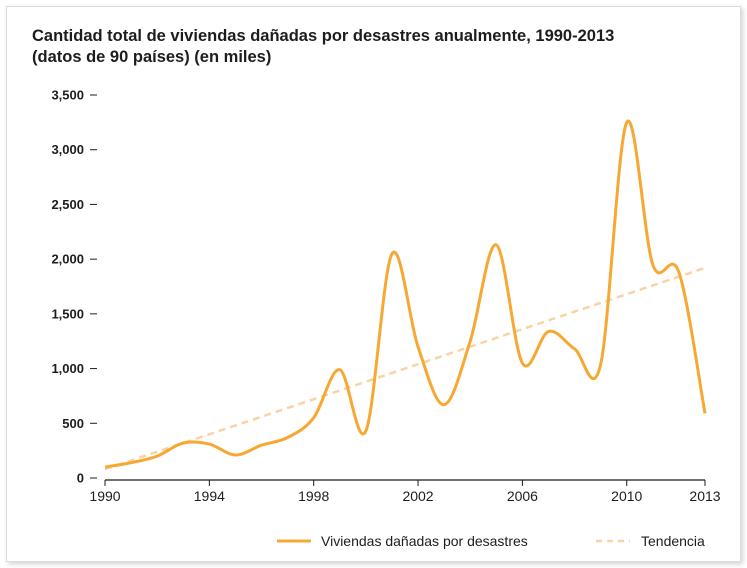 The height and width of the screenshot is (568, 747). What do you see at coordinates (67, 95) in the screenshot?
I see `y-tick-label: 3,500` at bounding box center [67, 95].